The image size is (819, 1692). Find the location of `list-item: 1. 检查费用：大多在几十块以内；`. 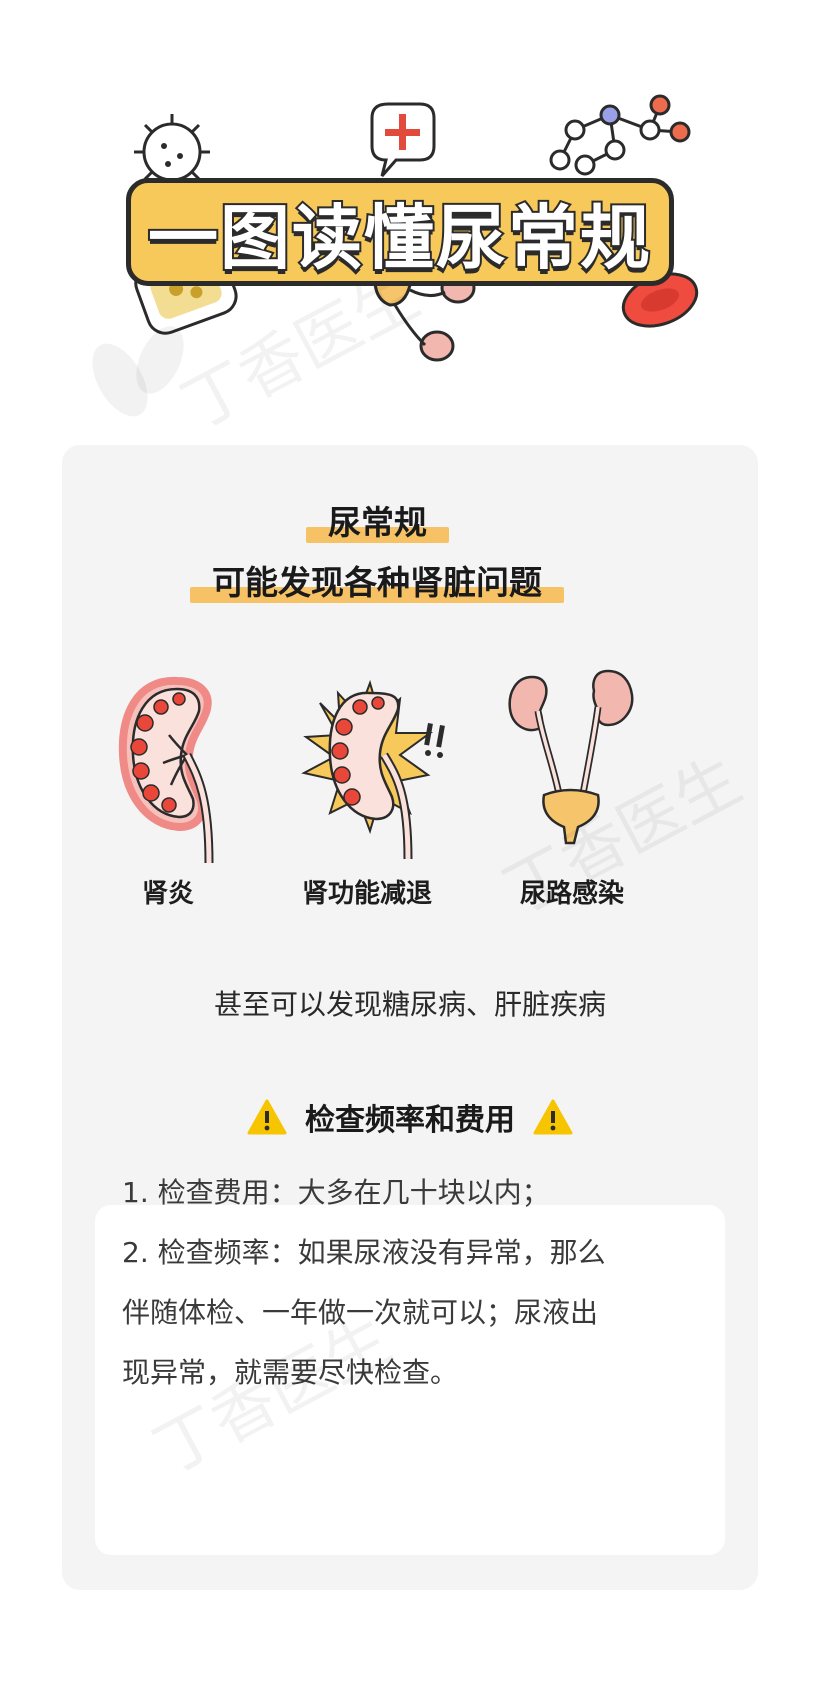

list-item: 1. 检查费用：大多在几十块以内； is located at coordinates (336, 1192).